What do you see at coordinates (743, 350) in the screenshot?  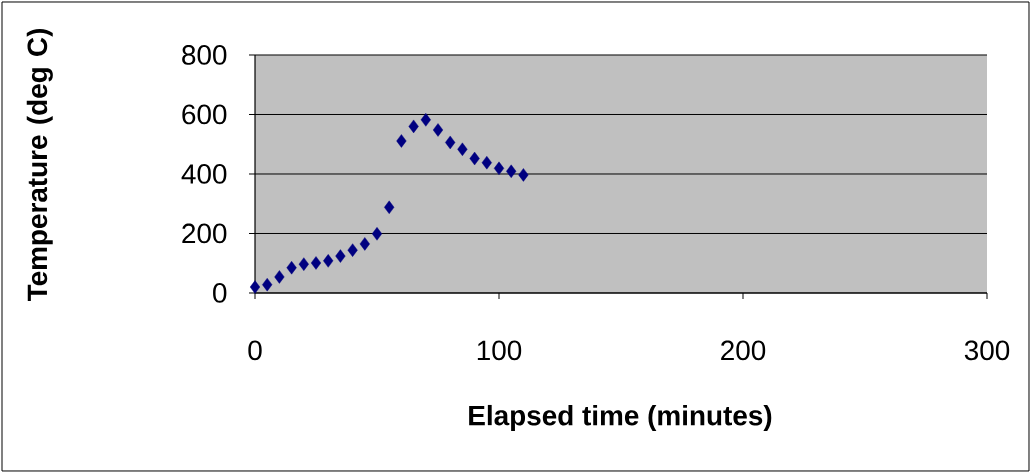 I see `x-tick-label: 200` at bounding box center [743, 350].